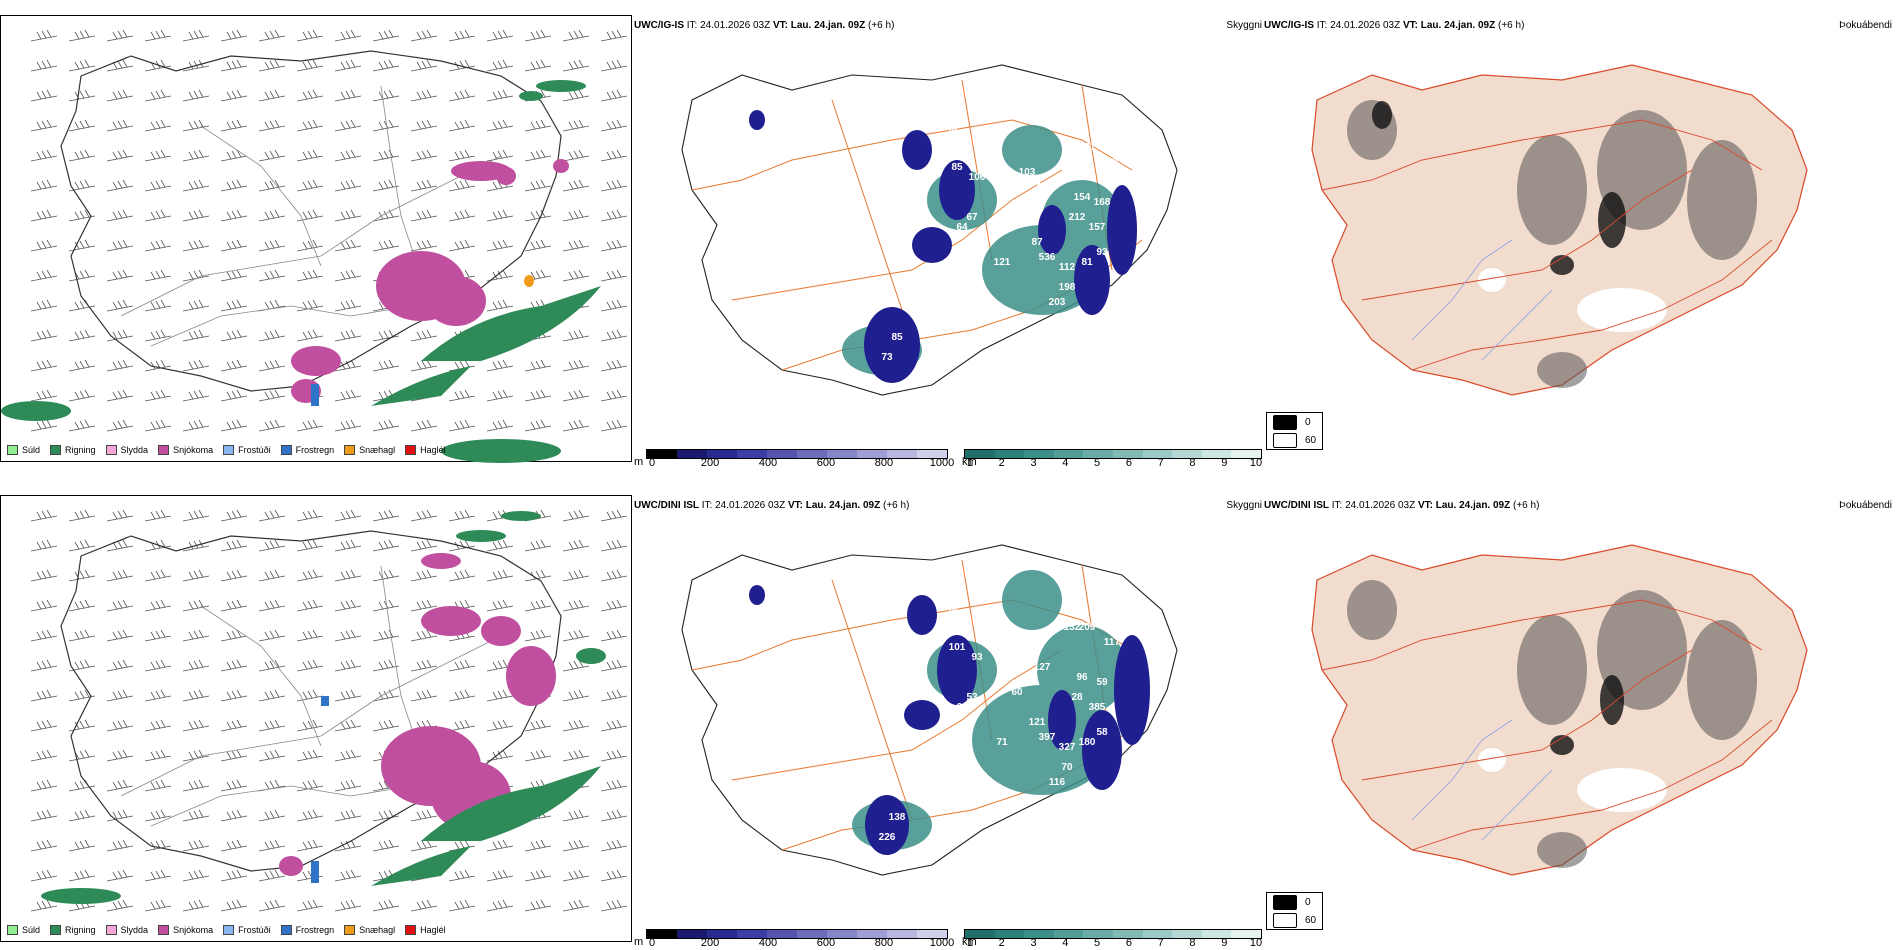  Describe the element at coordinates (23, 930) in the screenshot. I see `legend-item: Súld` at that location.